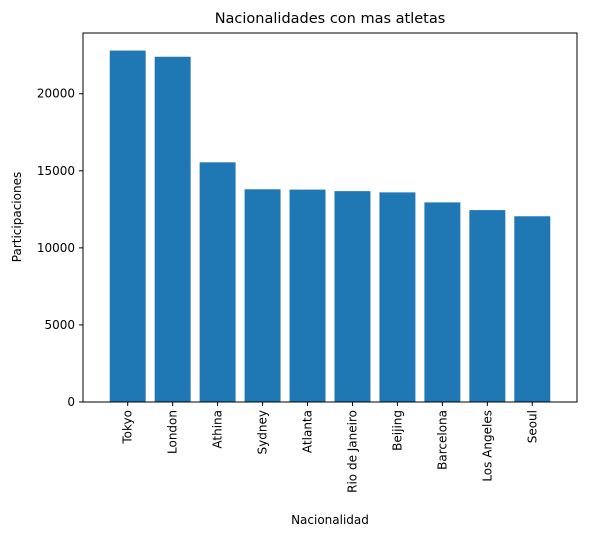 The height and width of the screenshot is (537, 589). Describe the element at coordinates (442, 302) in the screenshot. I see `bar-barcelona` at that location.